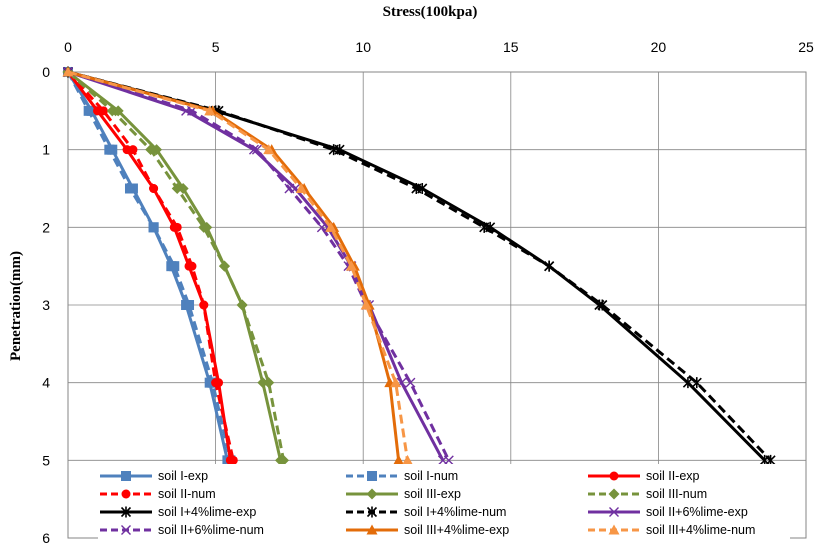  I want to click on legend-label: soil I-num, so click(431, 476).